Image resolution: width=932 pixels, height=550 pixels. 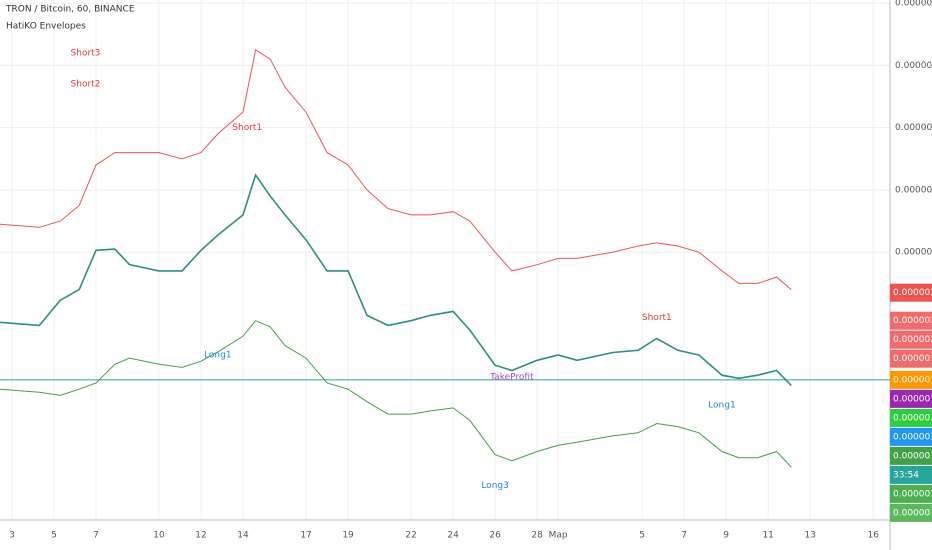 I want to click on x-tick-label: 3, so click(x=12, y=536).